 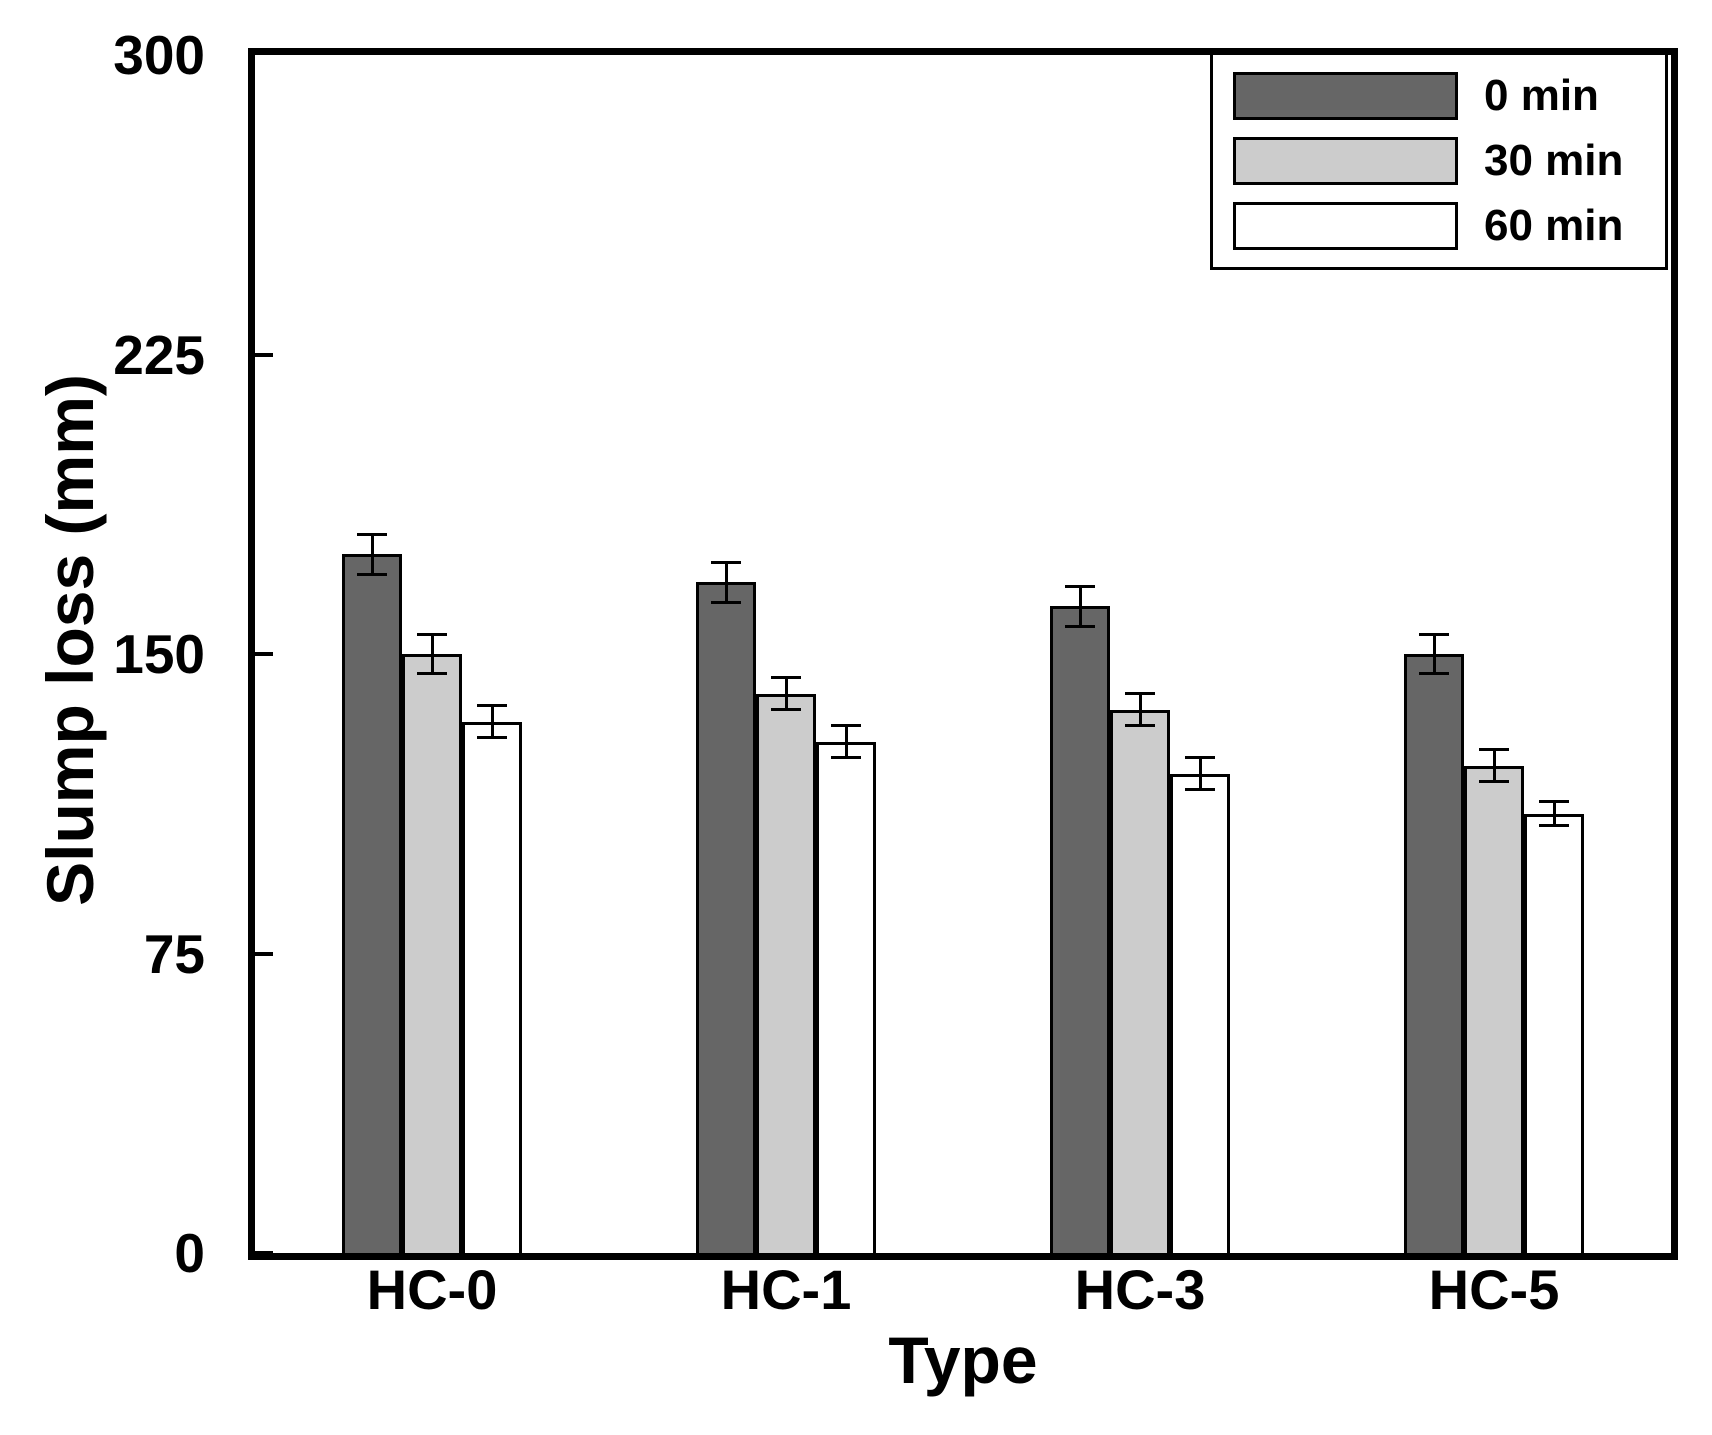 I want to click on x-tick-label-HC-1: HC-1, so click(x=786, y=1289).